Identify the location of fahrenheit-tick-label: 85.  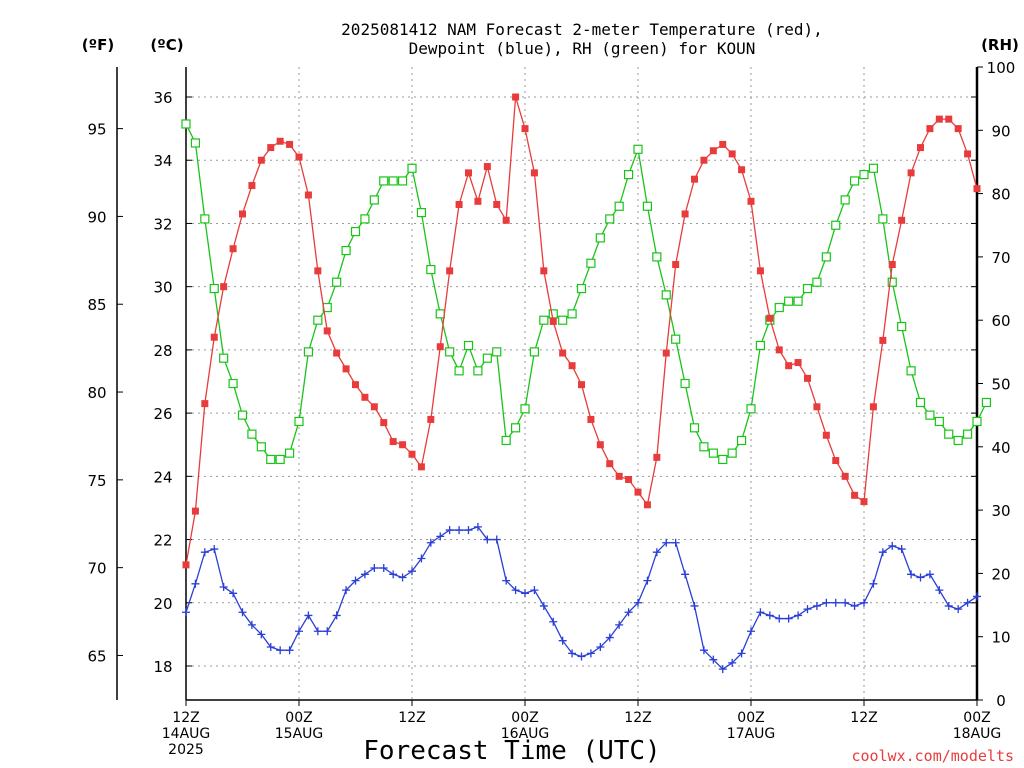
(96, 305).